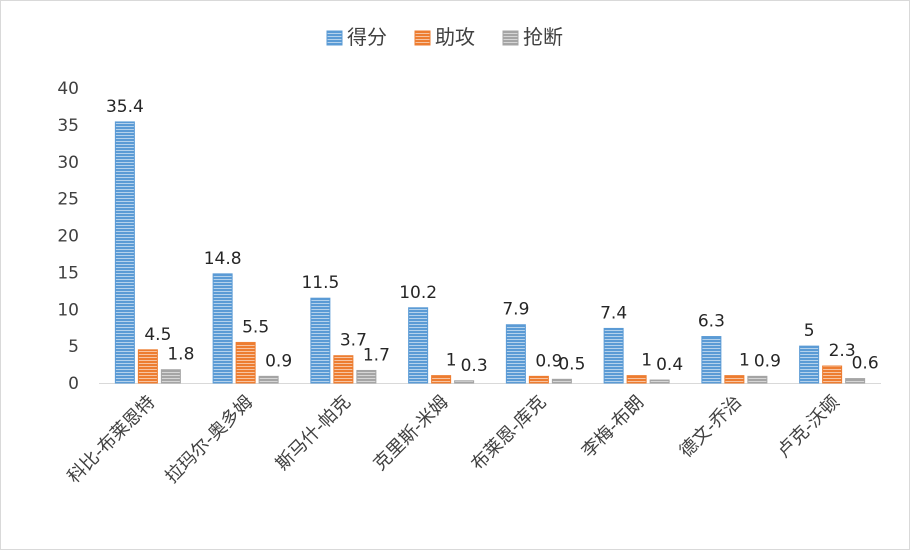 This screenshot has width=910, height=550. I want to click on data-label: 0.6, so click(865, 364).